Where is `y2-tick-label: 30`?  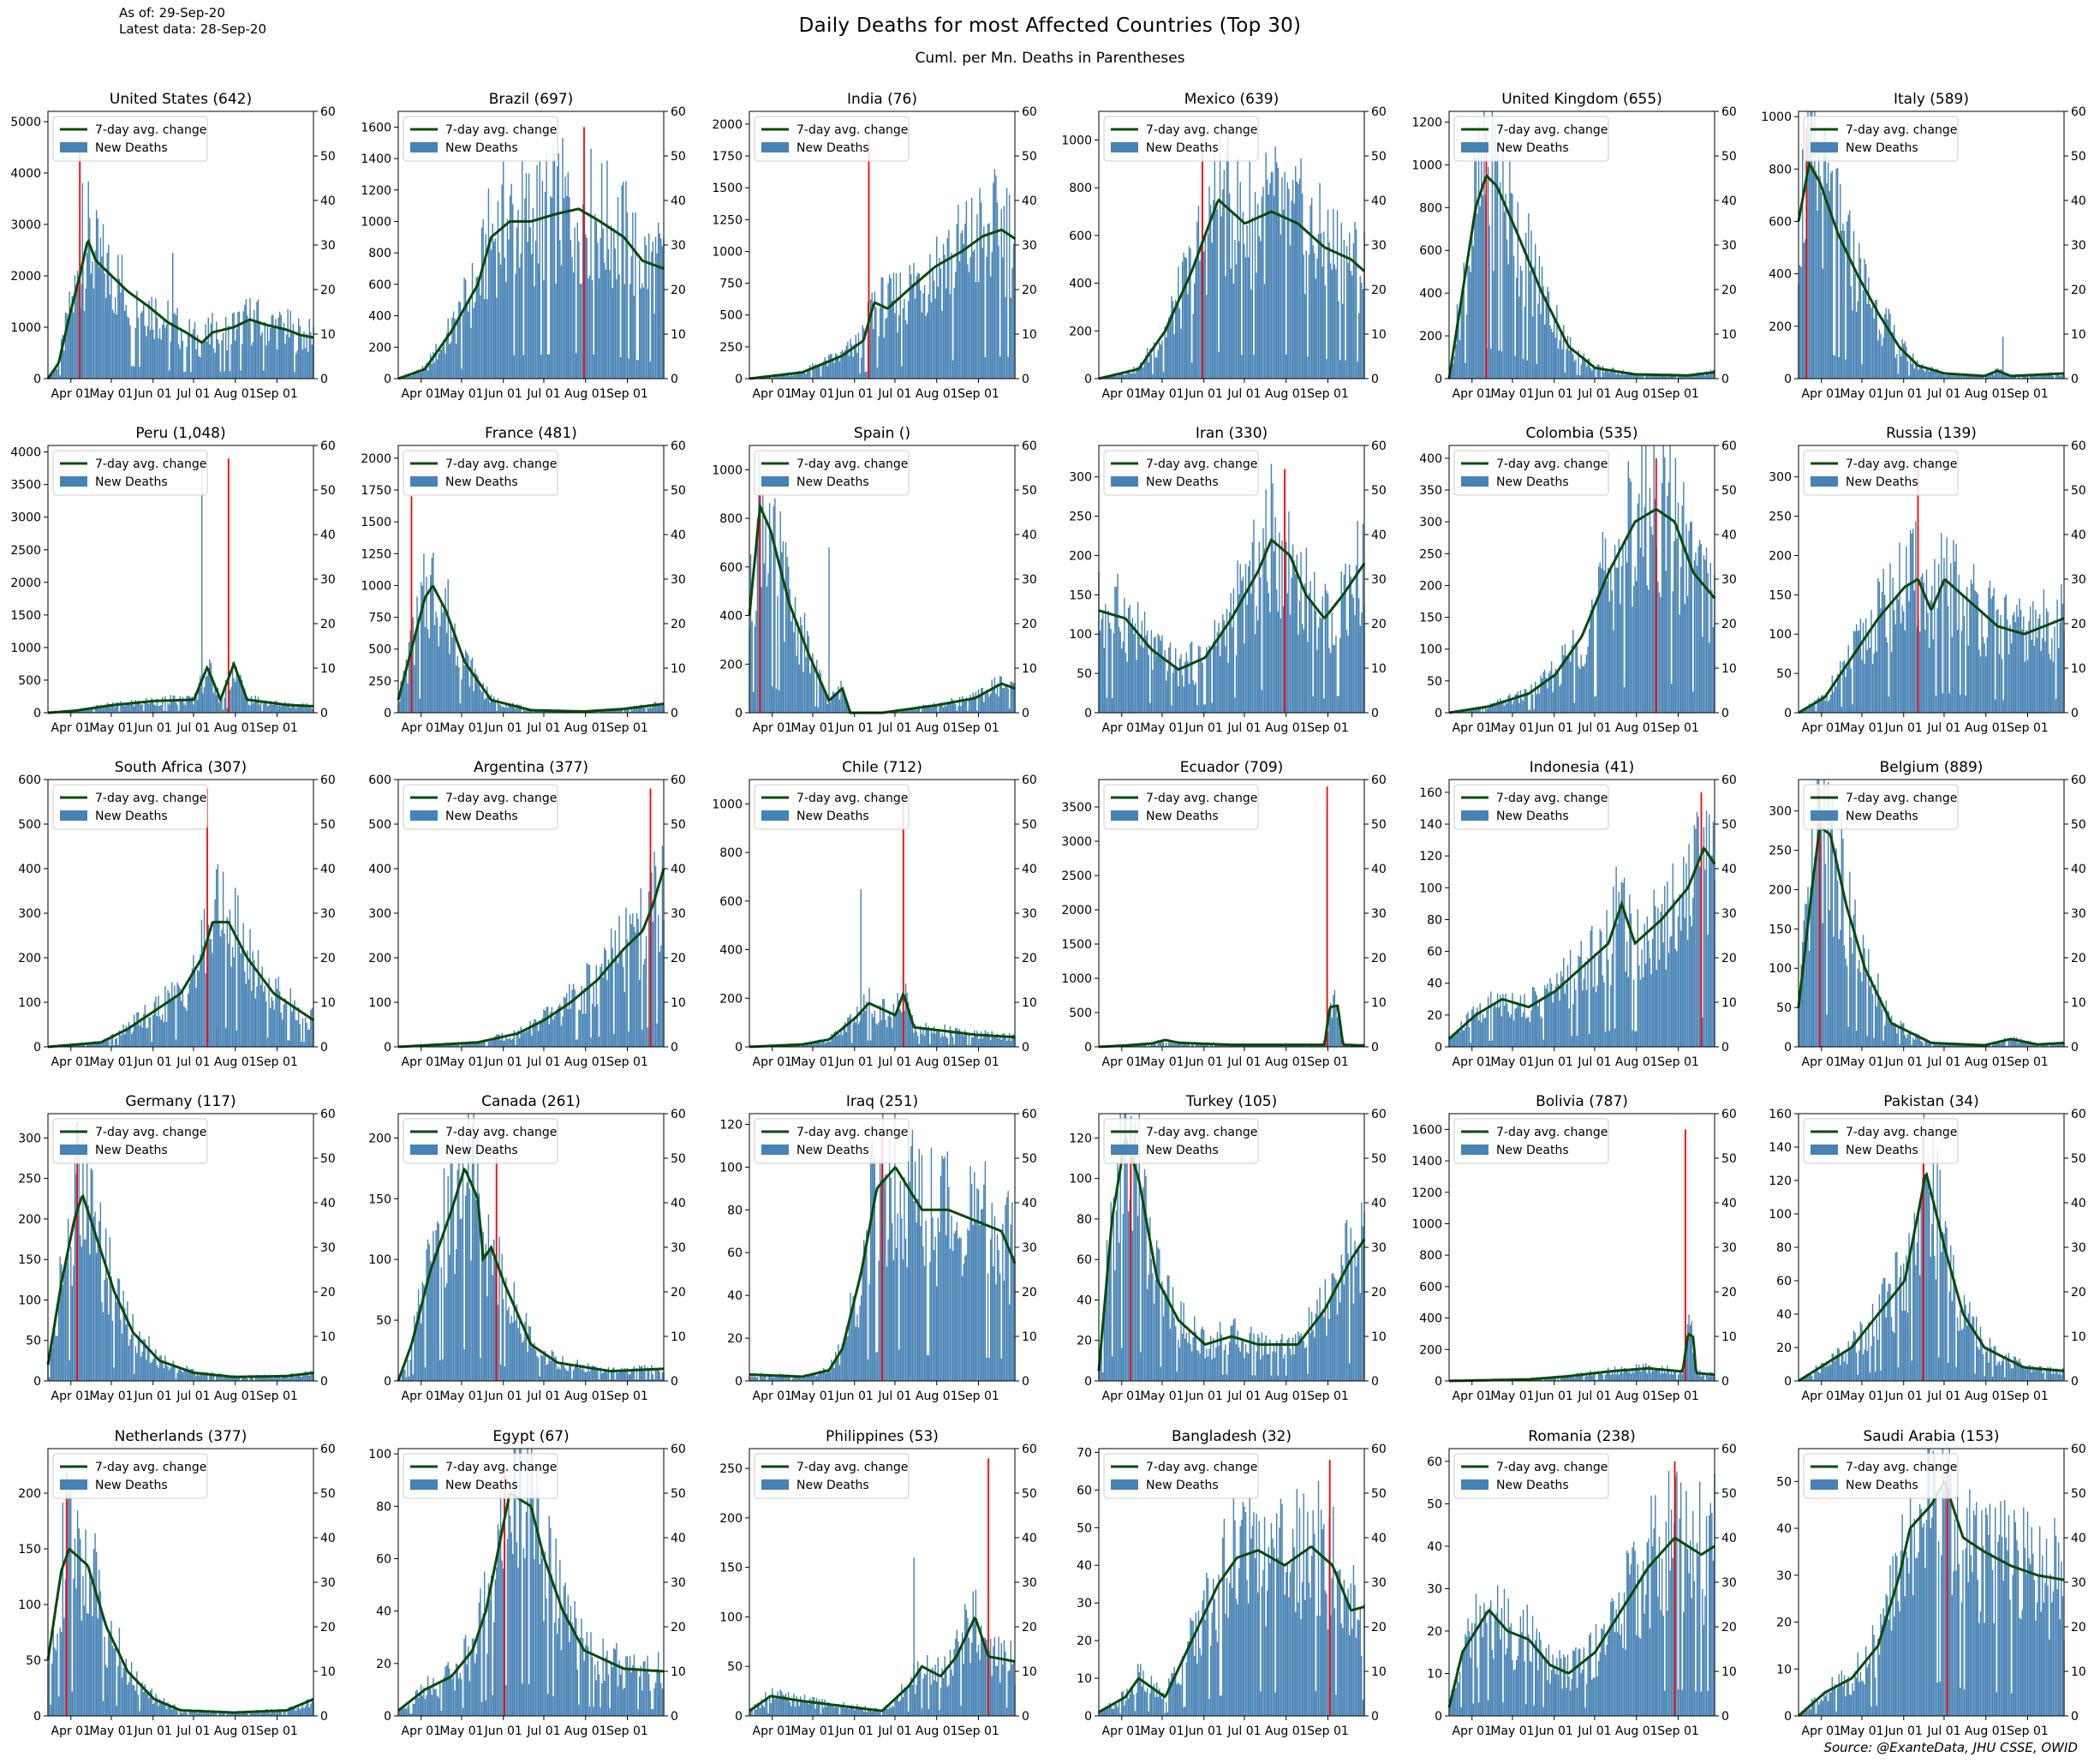
y2-tick-label: 30 is located at coordinates (2078, 580).